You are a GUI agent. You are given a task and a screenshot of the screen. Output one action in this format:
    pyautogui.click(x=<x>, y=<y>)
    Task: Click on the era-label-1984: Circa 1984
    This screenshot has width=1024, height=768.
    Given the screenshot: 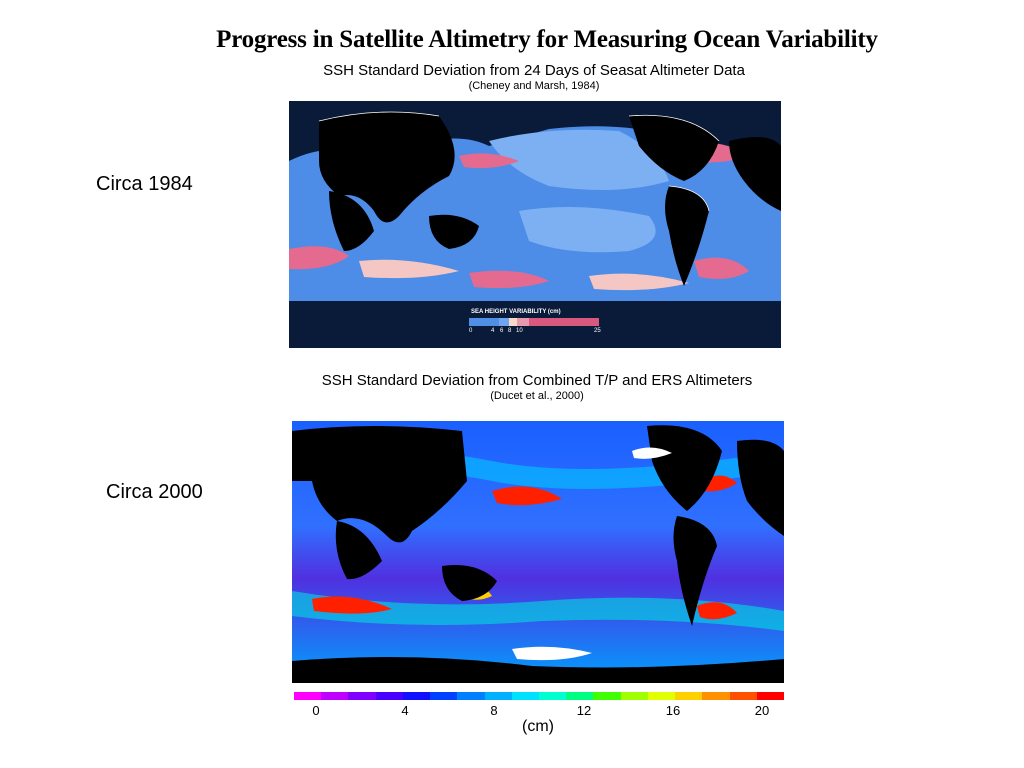 What is the action you would take?
    pyautogui.click(x=144, y=184)
    